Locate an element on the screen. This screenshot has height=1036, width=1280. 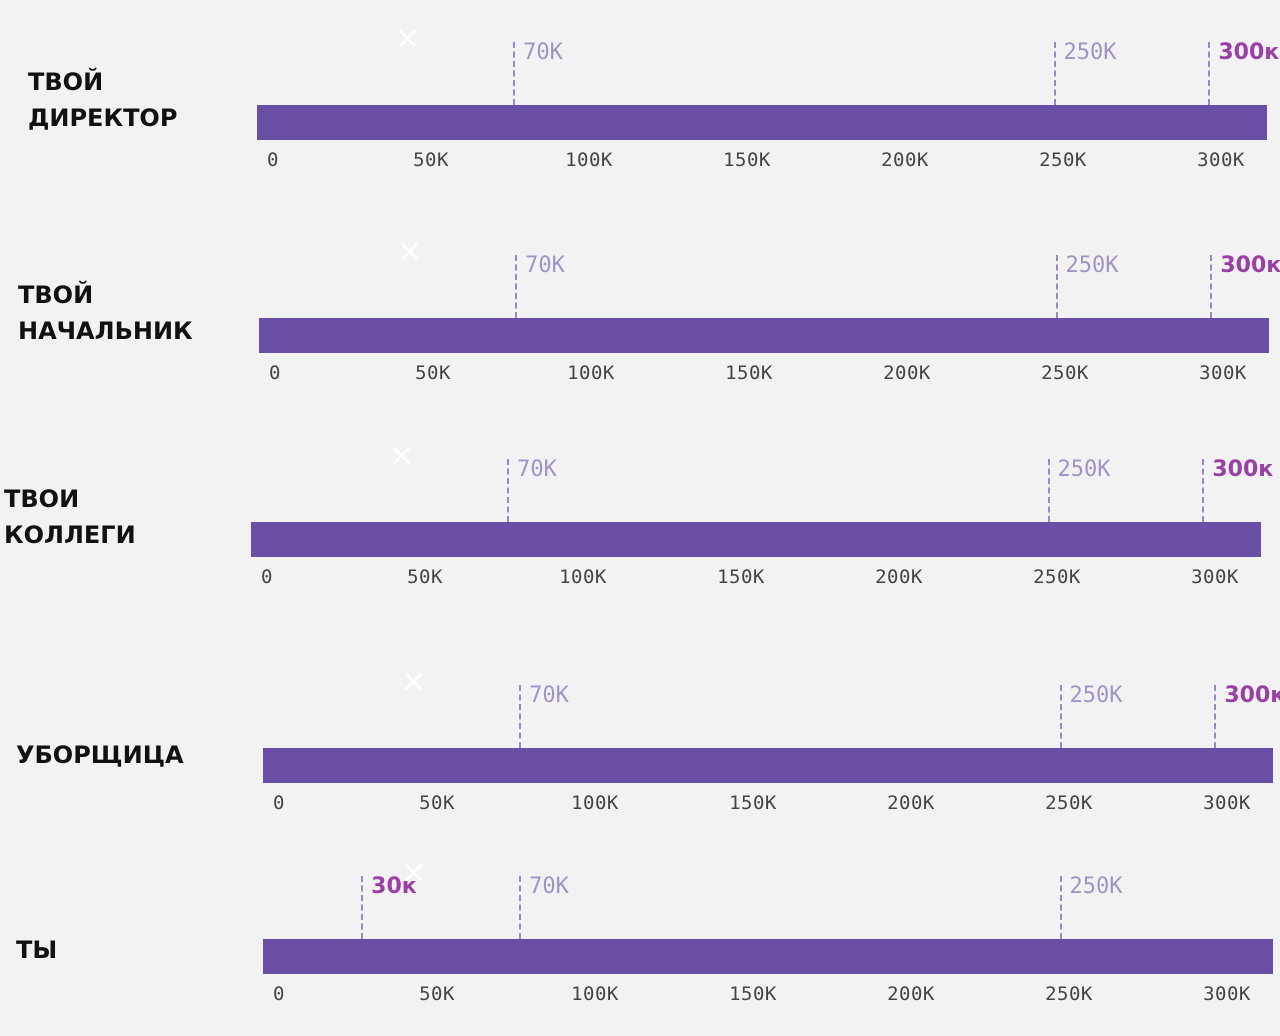
row-label: ТЫ is located at coordinates (37, 950).